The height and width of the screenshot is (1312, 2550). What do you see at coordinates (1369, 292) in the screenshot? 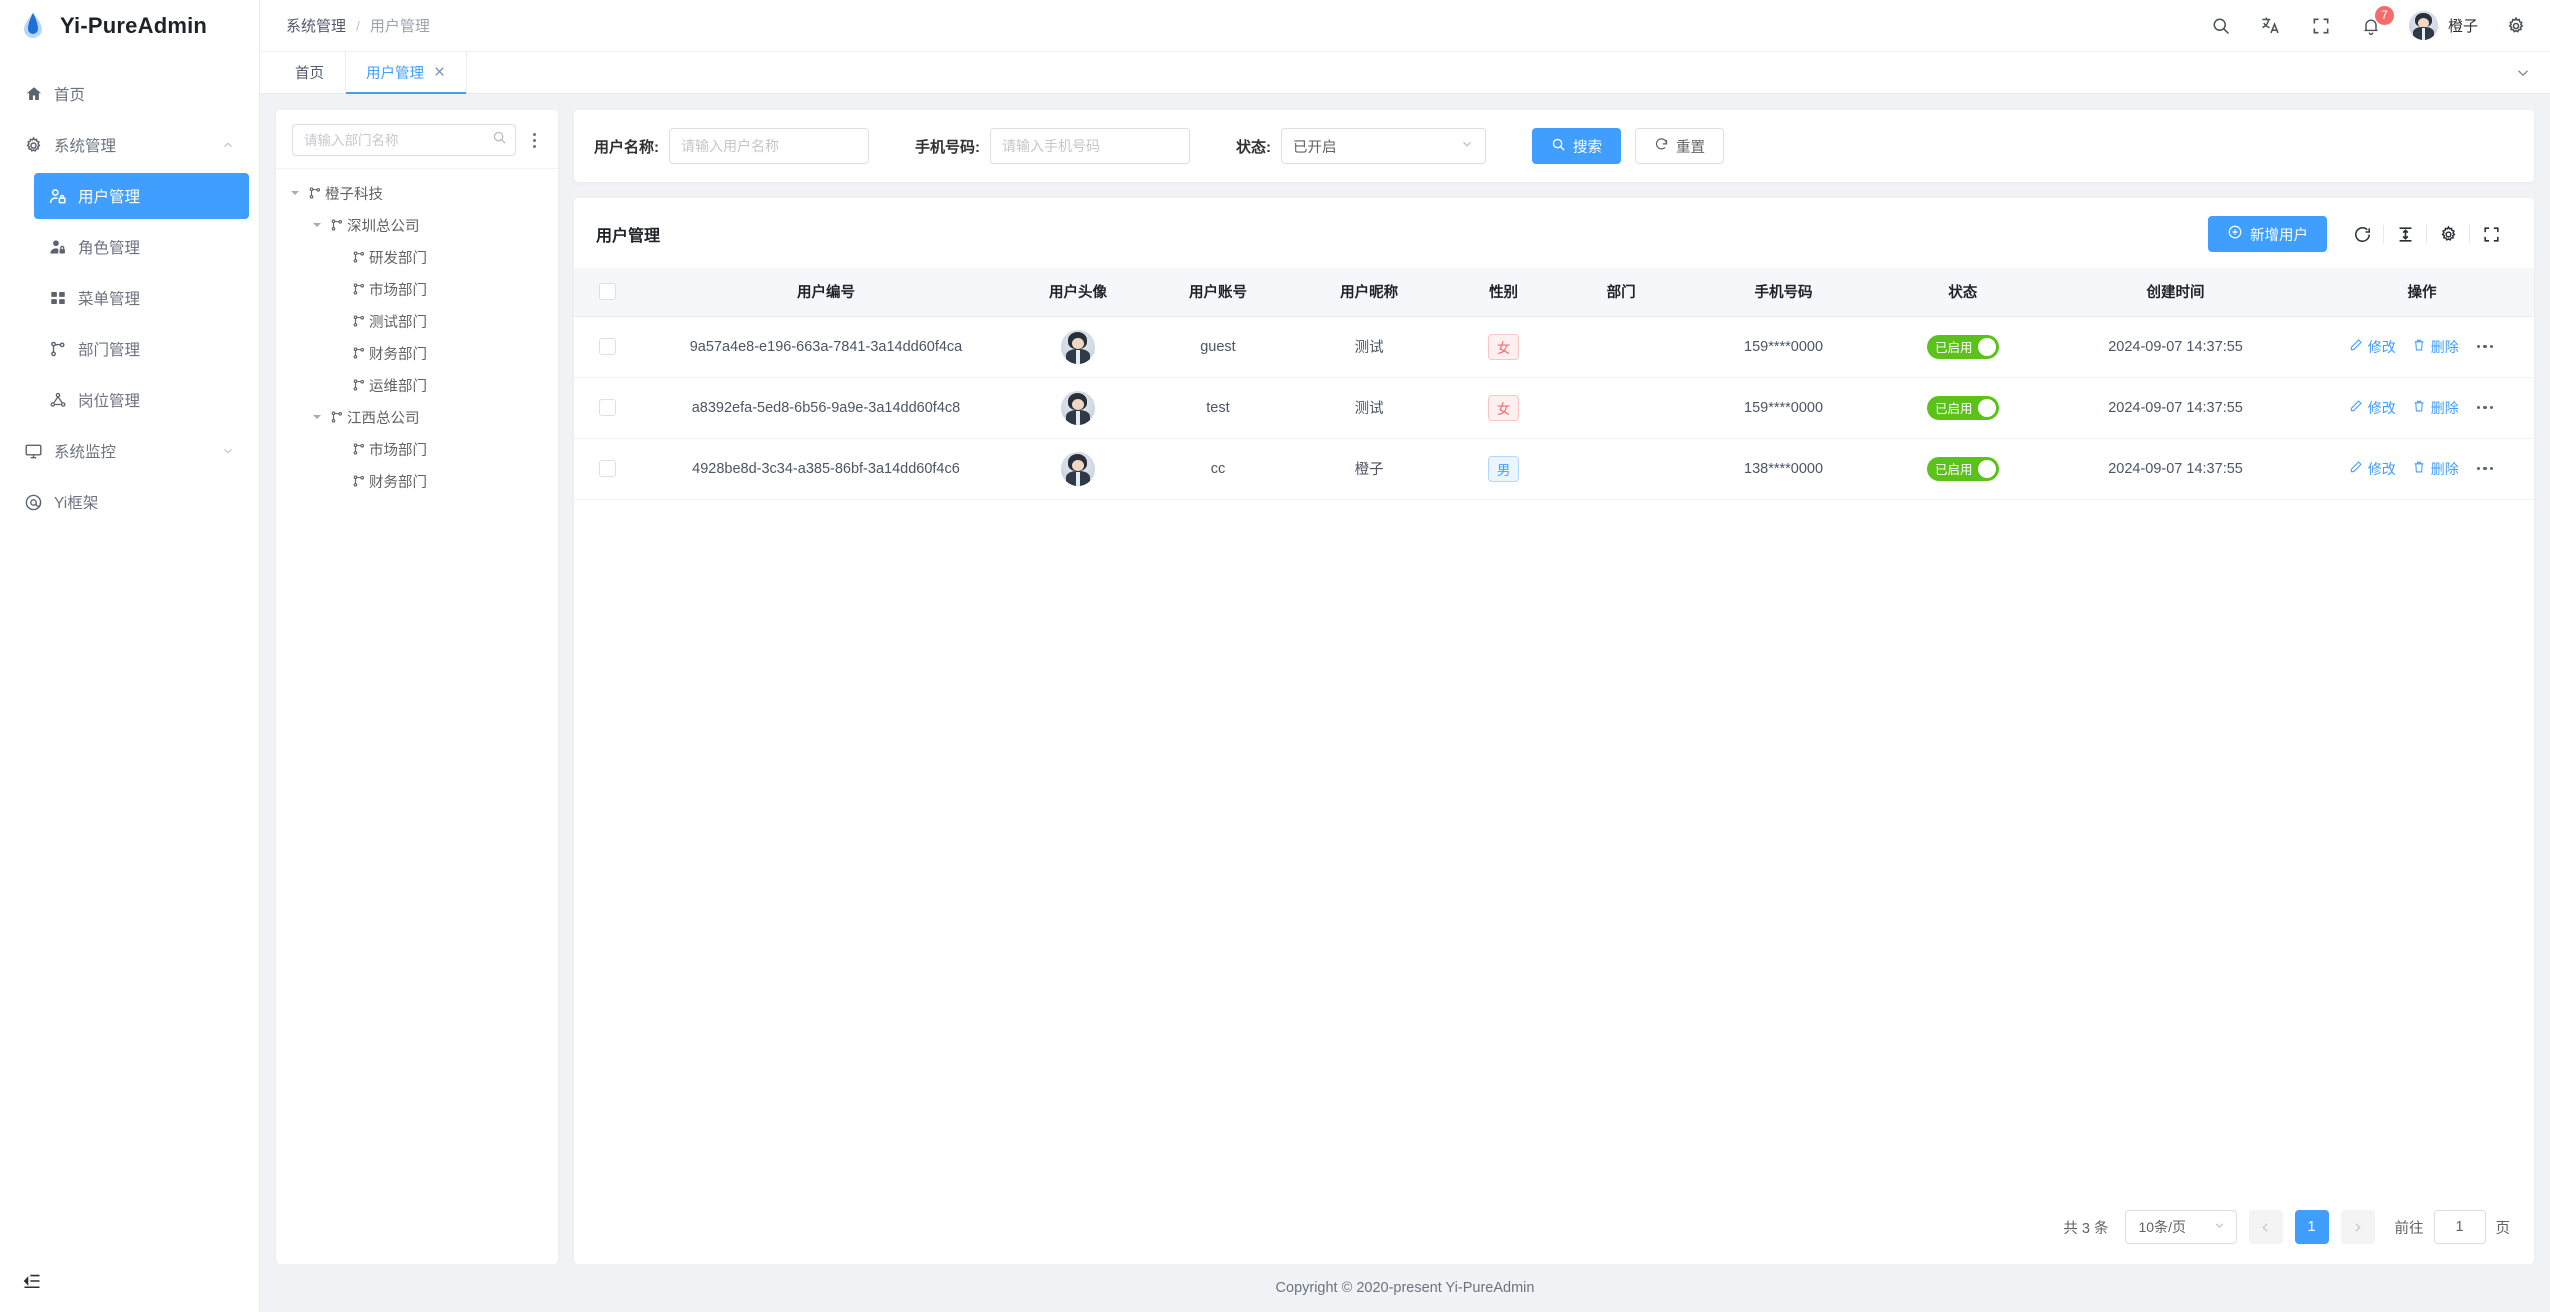
I see `column-header-nickname: 用户昵称` at bounding box center [1369, 292].